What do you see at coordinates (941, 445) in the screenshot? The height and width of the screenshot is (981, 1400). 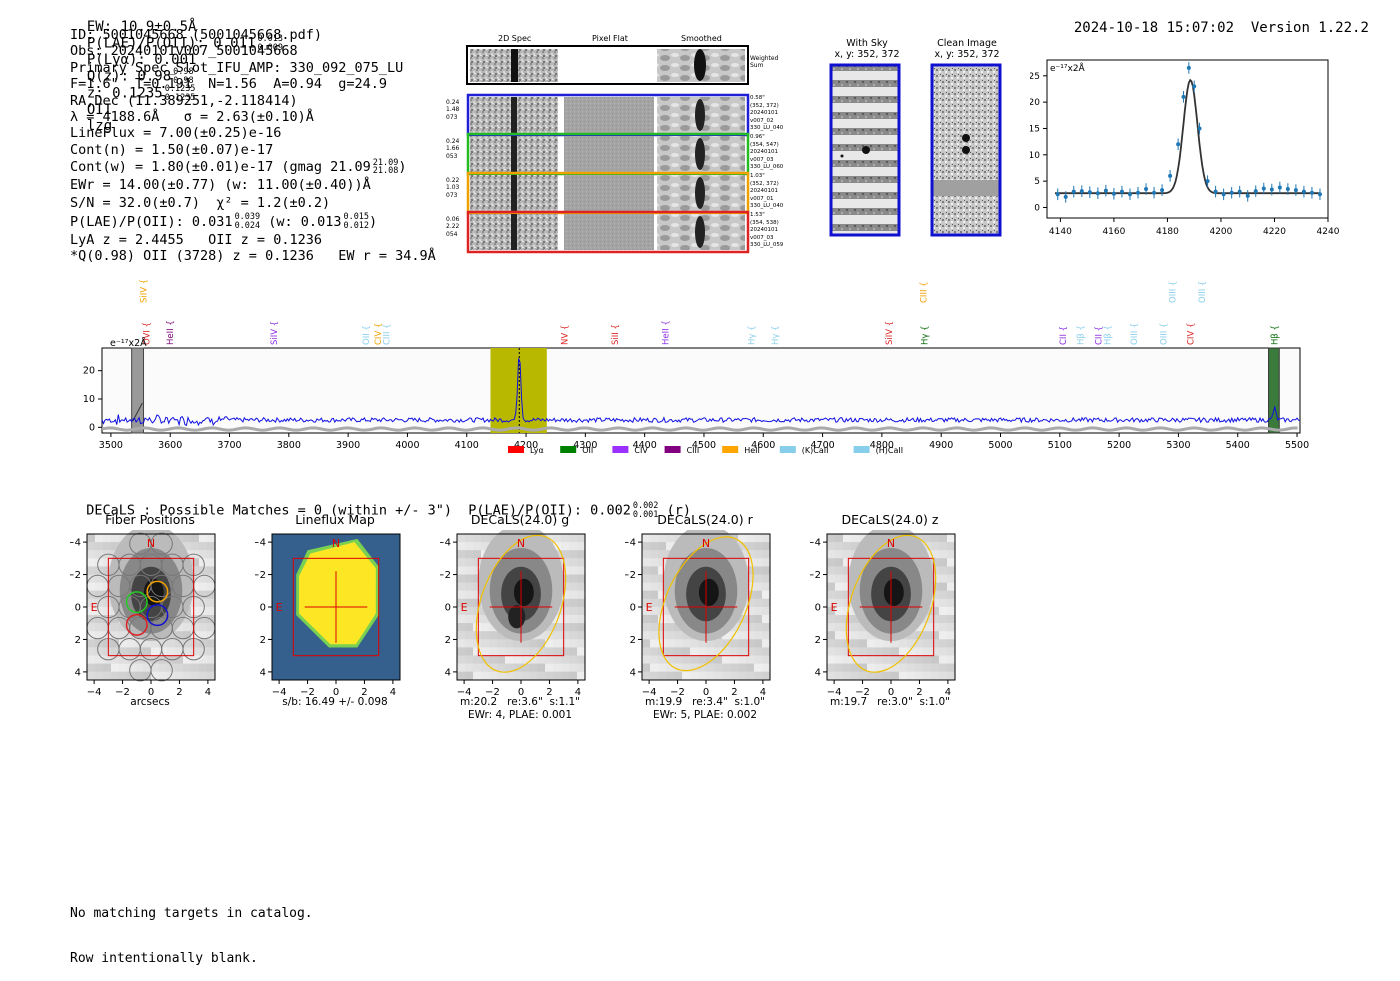 I see `spectrum-xtick-label: 4900` at bounding box center [941, 445].